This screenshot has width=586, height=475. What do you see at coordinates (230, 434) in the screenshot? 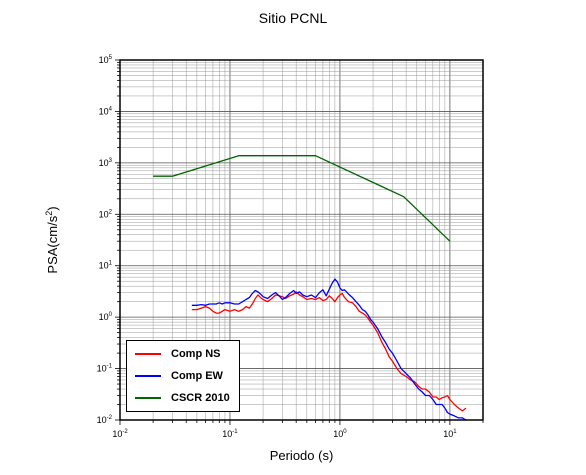
I see `x-tick-label: 10⁻¹` at bounding box center [230, 434].